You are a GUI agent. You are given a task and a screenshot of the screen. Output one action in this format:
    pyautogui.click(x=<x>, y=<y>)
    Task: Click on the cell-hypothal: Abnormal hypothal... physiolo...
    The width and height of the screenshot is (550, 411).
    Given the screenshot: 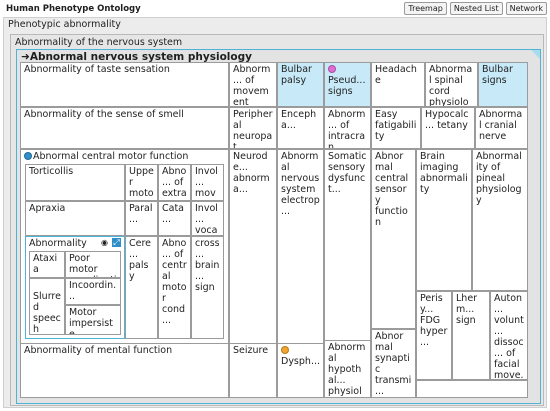 What is the action you would take?
    pyautogui.click(x=347, y=369)
    